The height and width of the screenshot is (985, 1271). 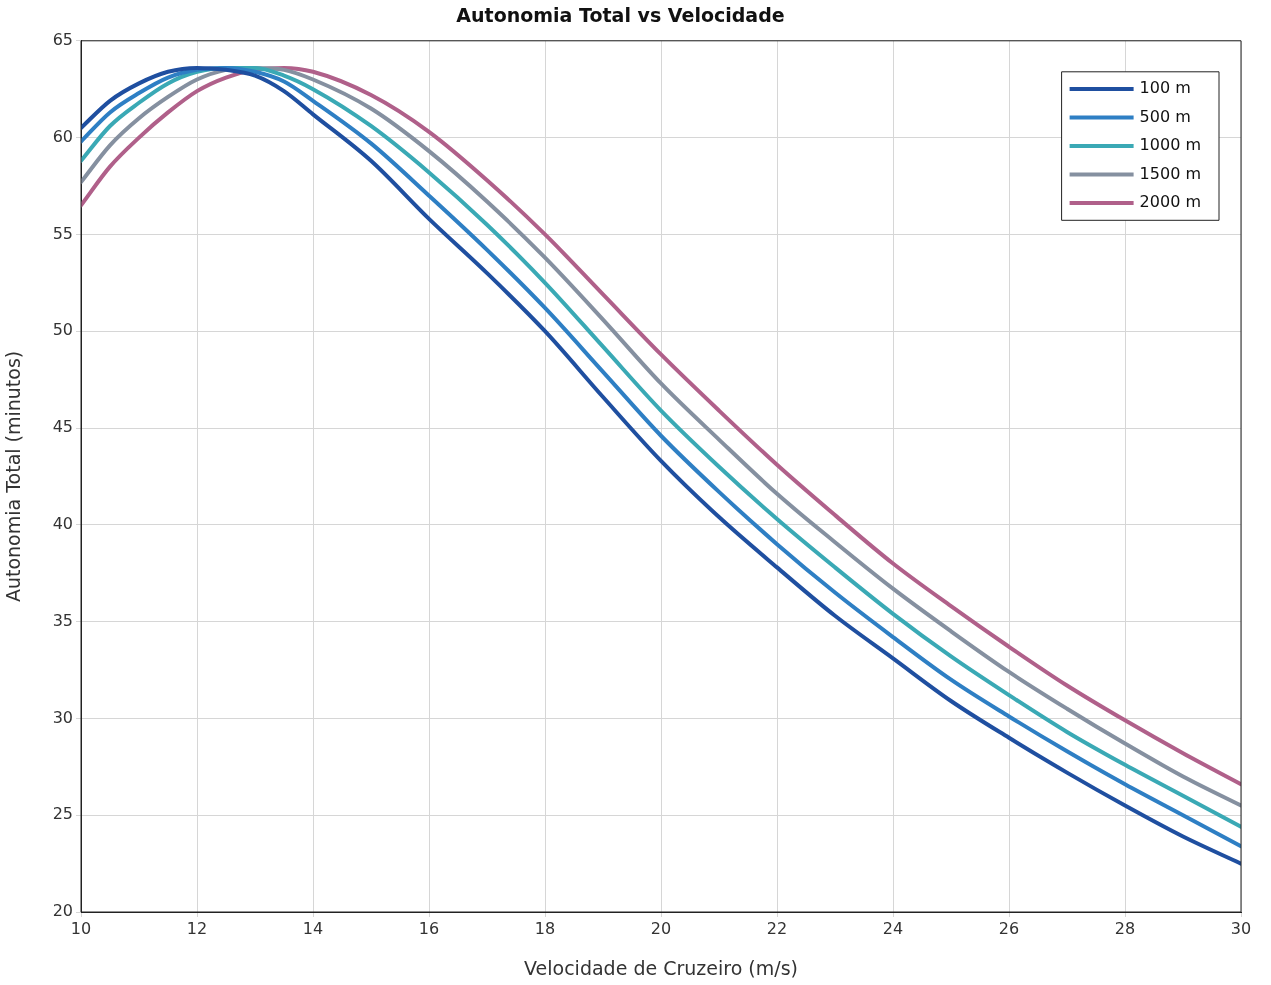 I want to click on y-axis-title: Autonomia Total (minutos), so click(x=13, y=476).